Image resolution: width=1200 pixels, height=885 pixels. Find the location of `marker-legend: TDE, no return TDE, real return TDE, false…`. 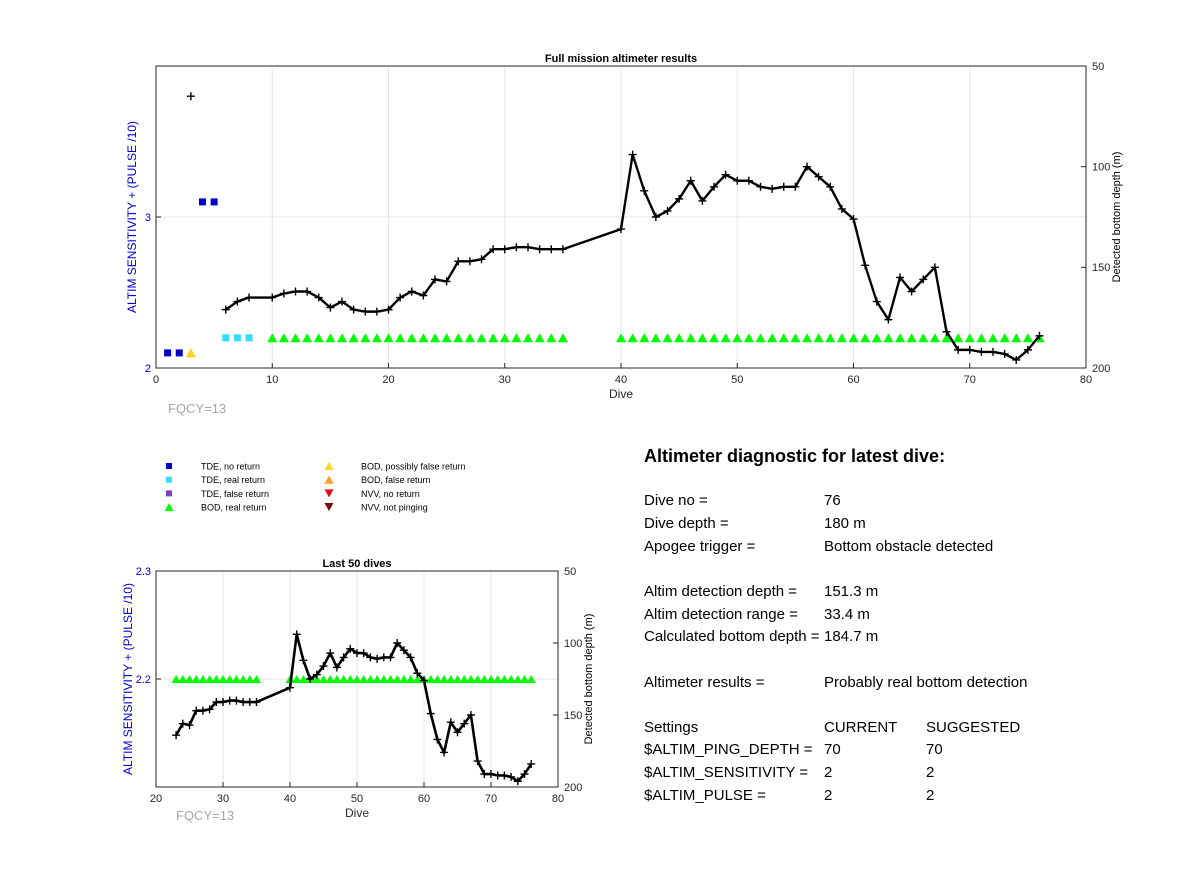

marker-legend: TDE, no return TDE, real return TDE, false… is located at coordinates (315, 487).